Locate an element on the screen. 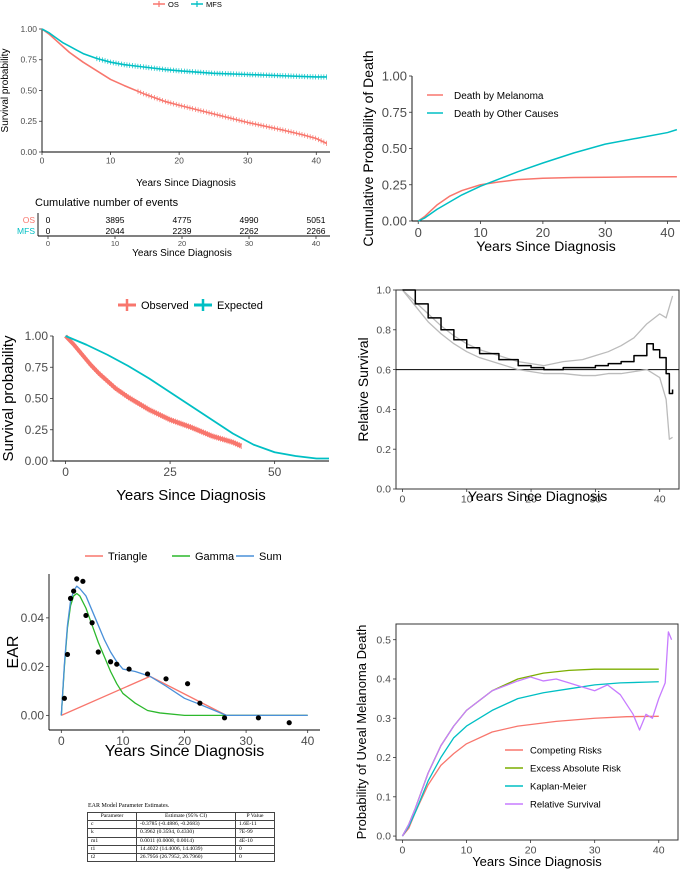 This screenshot has height=869, width=692. y-axis-label: Cumulative Probability of Death is located at coordinates (368, 148).